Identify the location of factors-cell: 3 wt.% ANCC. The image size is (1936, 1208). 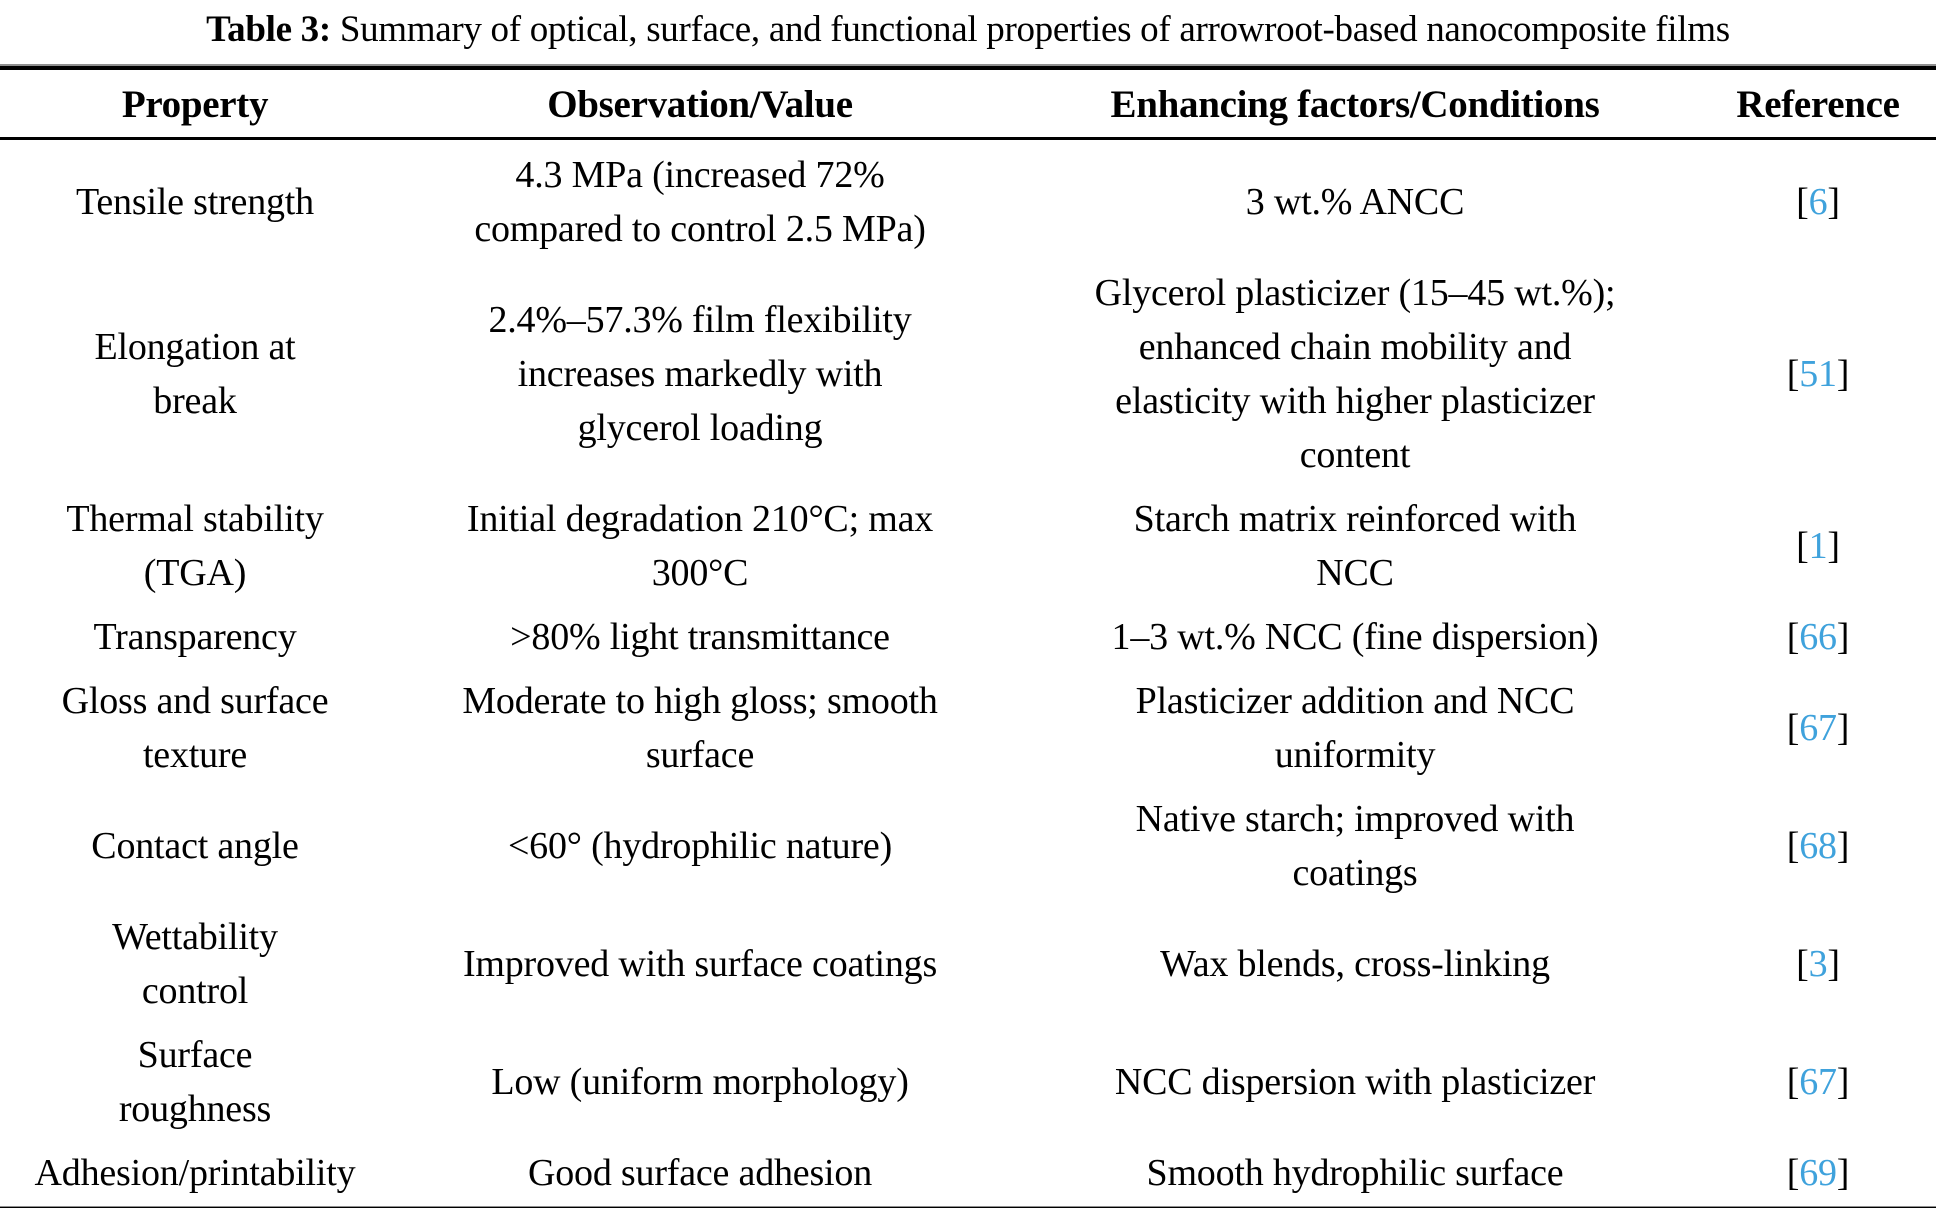
(1355, 202).